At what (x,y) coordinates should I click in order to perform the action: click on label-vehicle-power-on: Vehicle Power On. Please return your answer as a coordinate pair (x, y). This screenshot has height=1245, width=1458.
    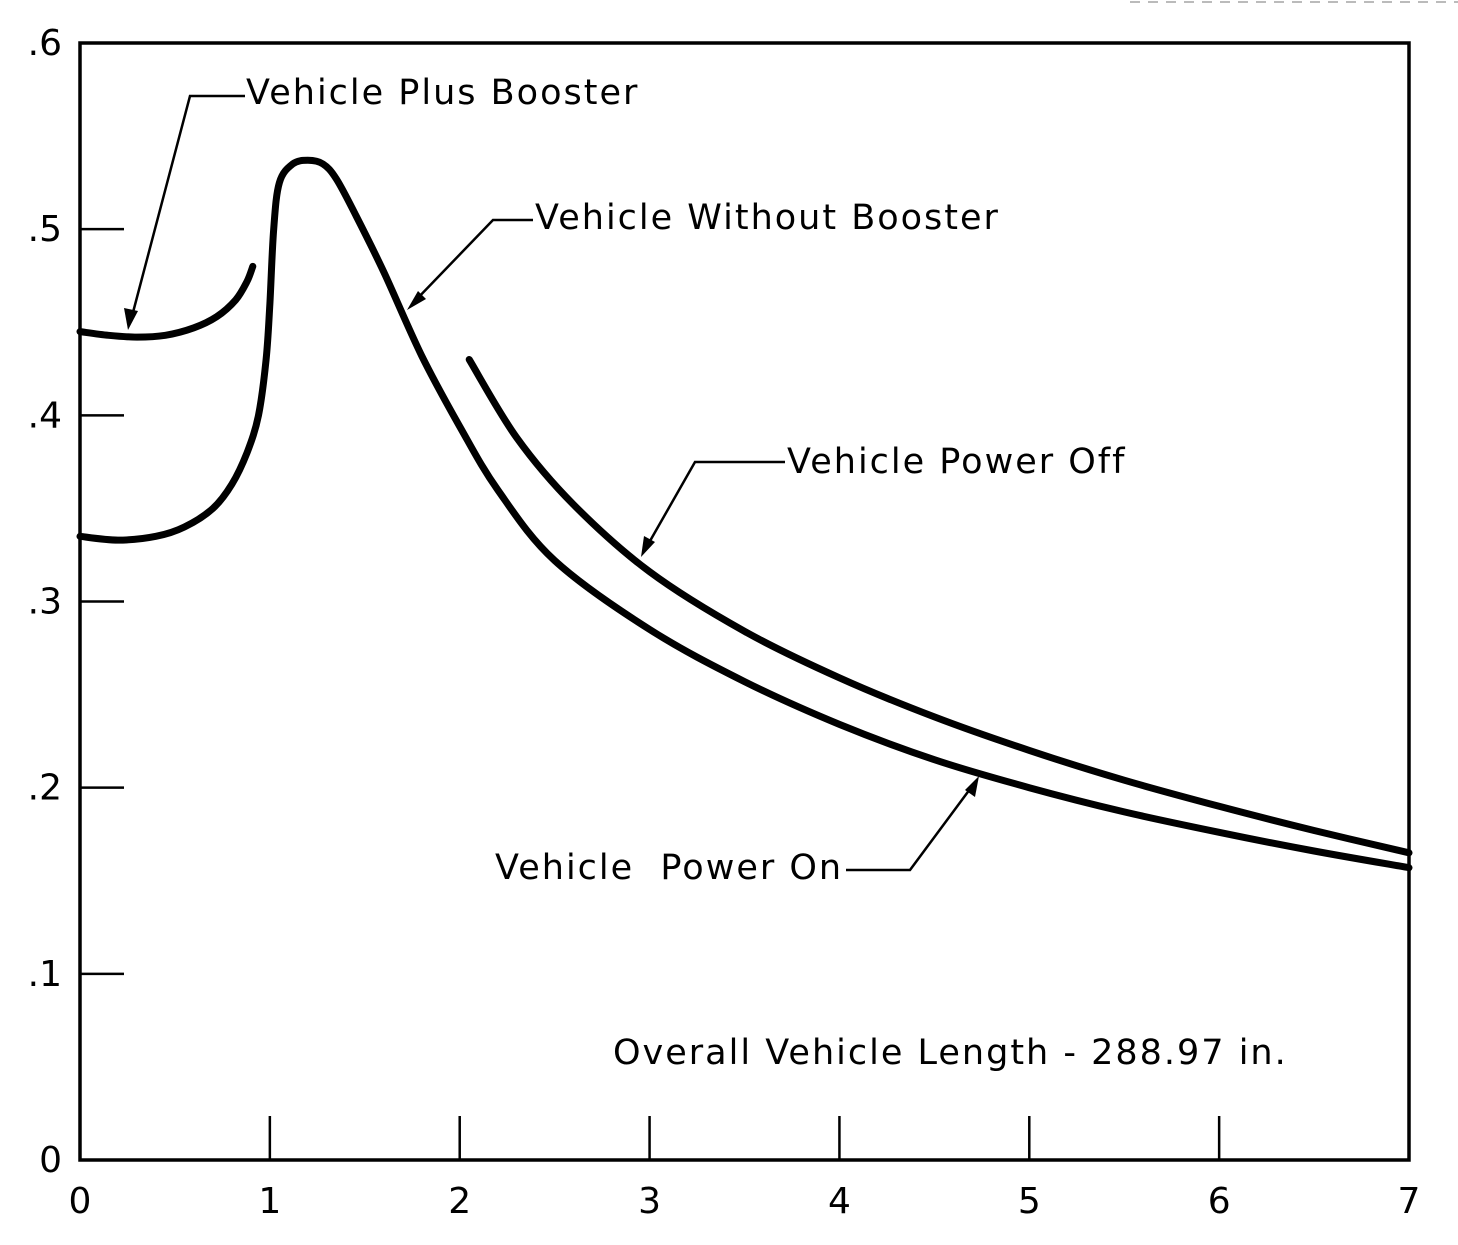
    Looking at the image, I should click on (669, 868).